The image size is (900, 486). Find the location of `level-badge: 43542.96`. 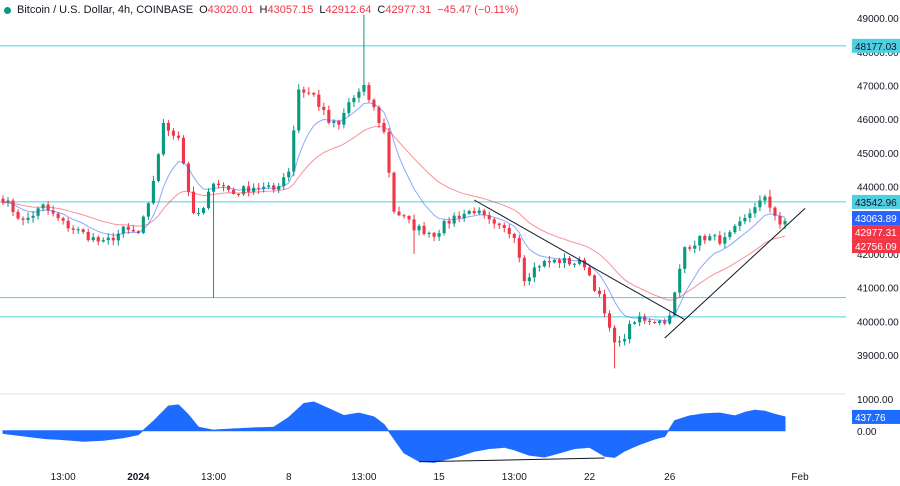

level-badge: 43542.96 is located at coordinates (876, 203).